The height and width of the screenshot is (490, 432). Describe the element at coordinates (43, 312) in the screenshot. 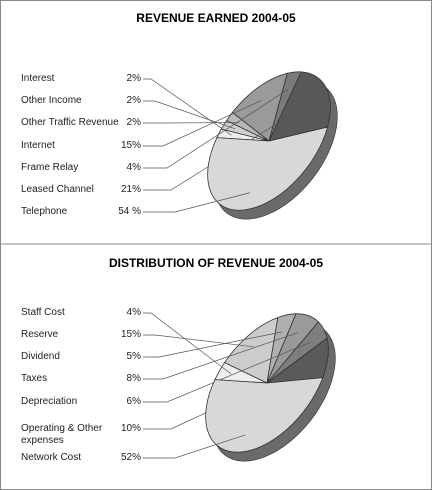

I see `category-label: Staff Cost` at that location.